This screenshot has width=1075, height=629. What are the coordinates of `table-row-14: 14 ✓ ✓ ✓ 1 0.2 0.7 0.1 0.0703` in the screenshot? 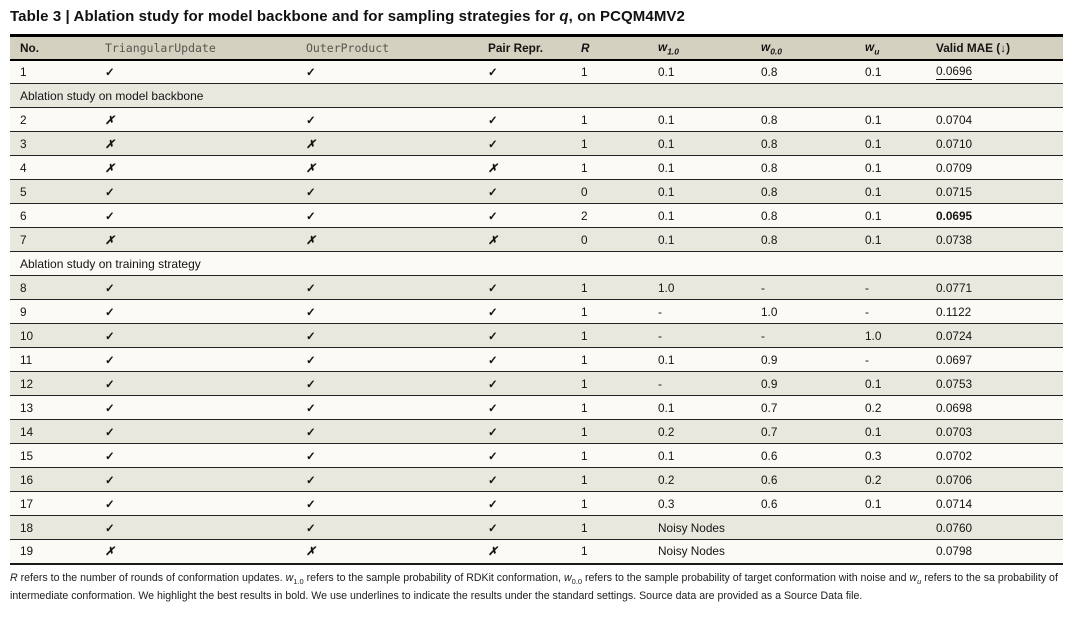 It's located at (536, 431).